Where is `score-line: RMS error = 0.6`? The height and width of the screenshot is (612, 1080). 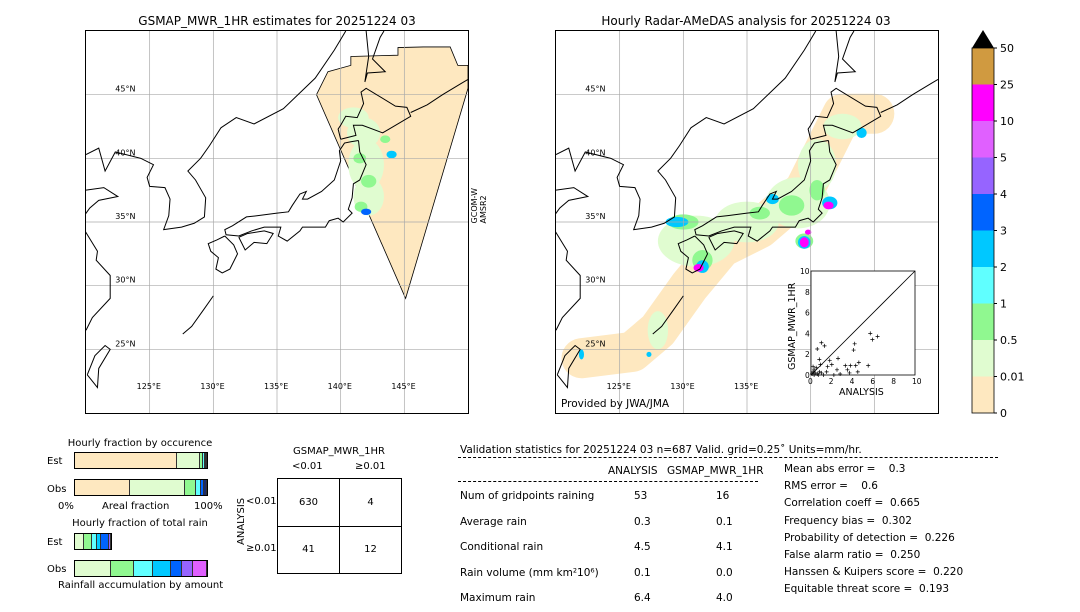 score-line: RMS error = 0.6 is located at coordinates (831, 486).